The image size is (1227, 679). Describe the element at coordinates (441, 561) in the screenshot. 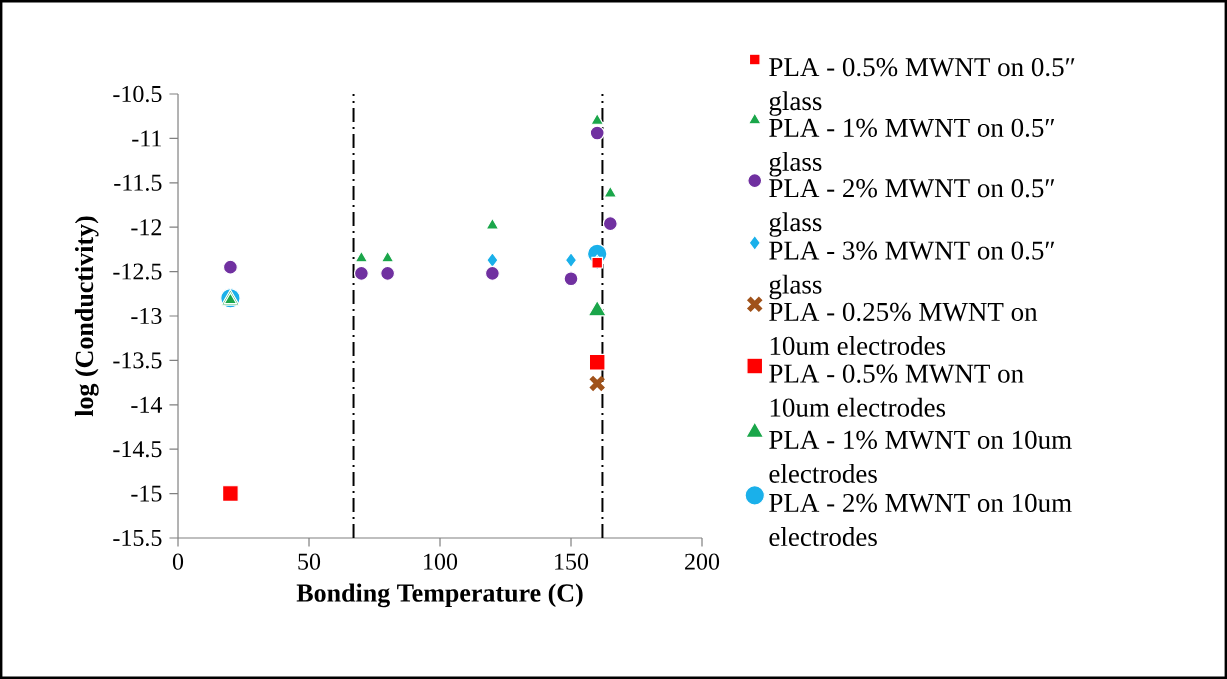

I see `x-tick-label: 100` at that location.